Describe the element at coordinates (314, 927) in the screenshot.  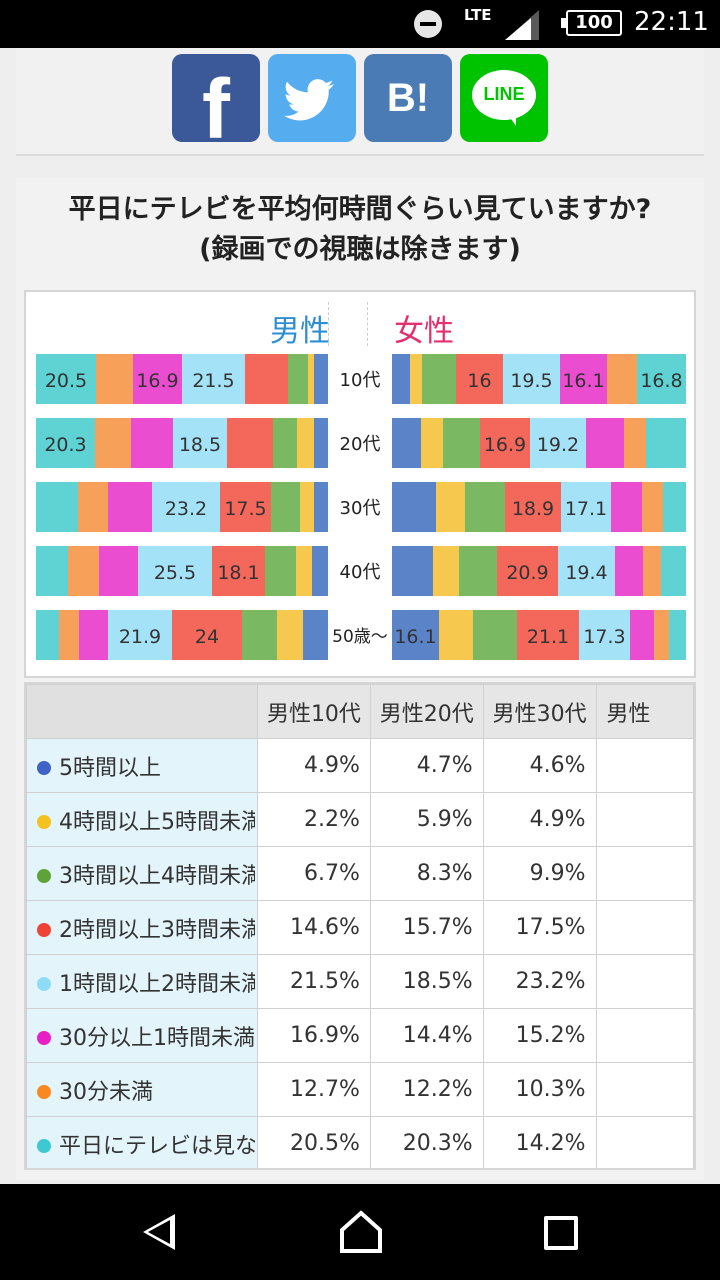
I see `table-cell: 14.6%` at that location.